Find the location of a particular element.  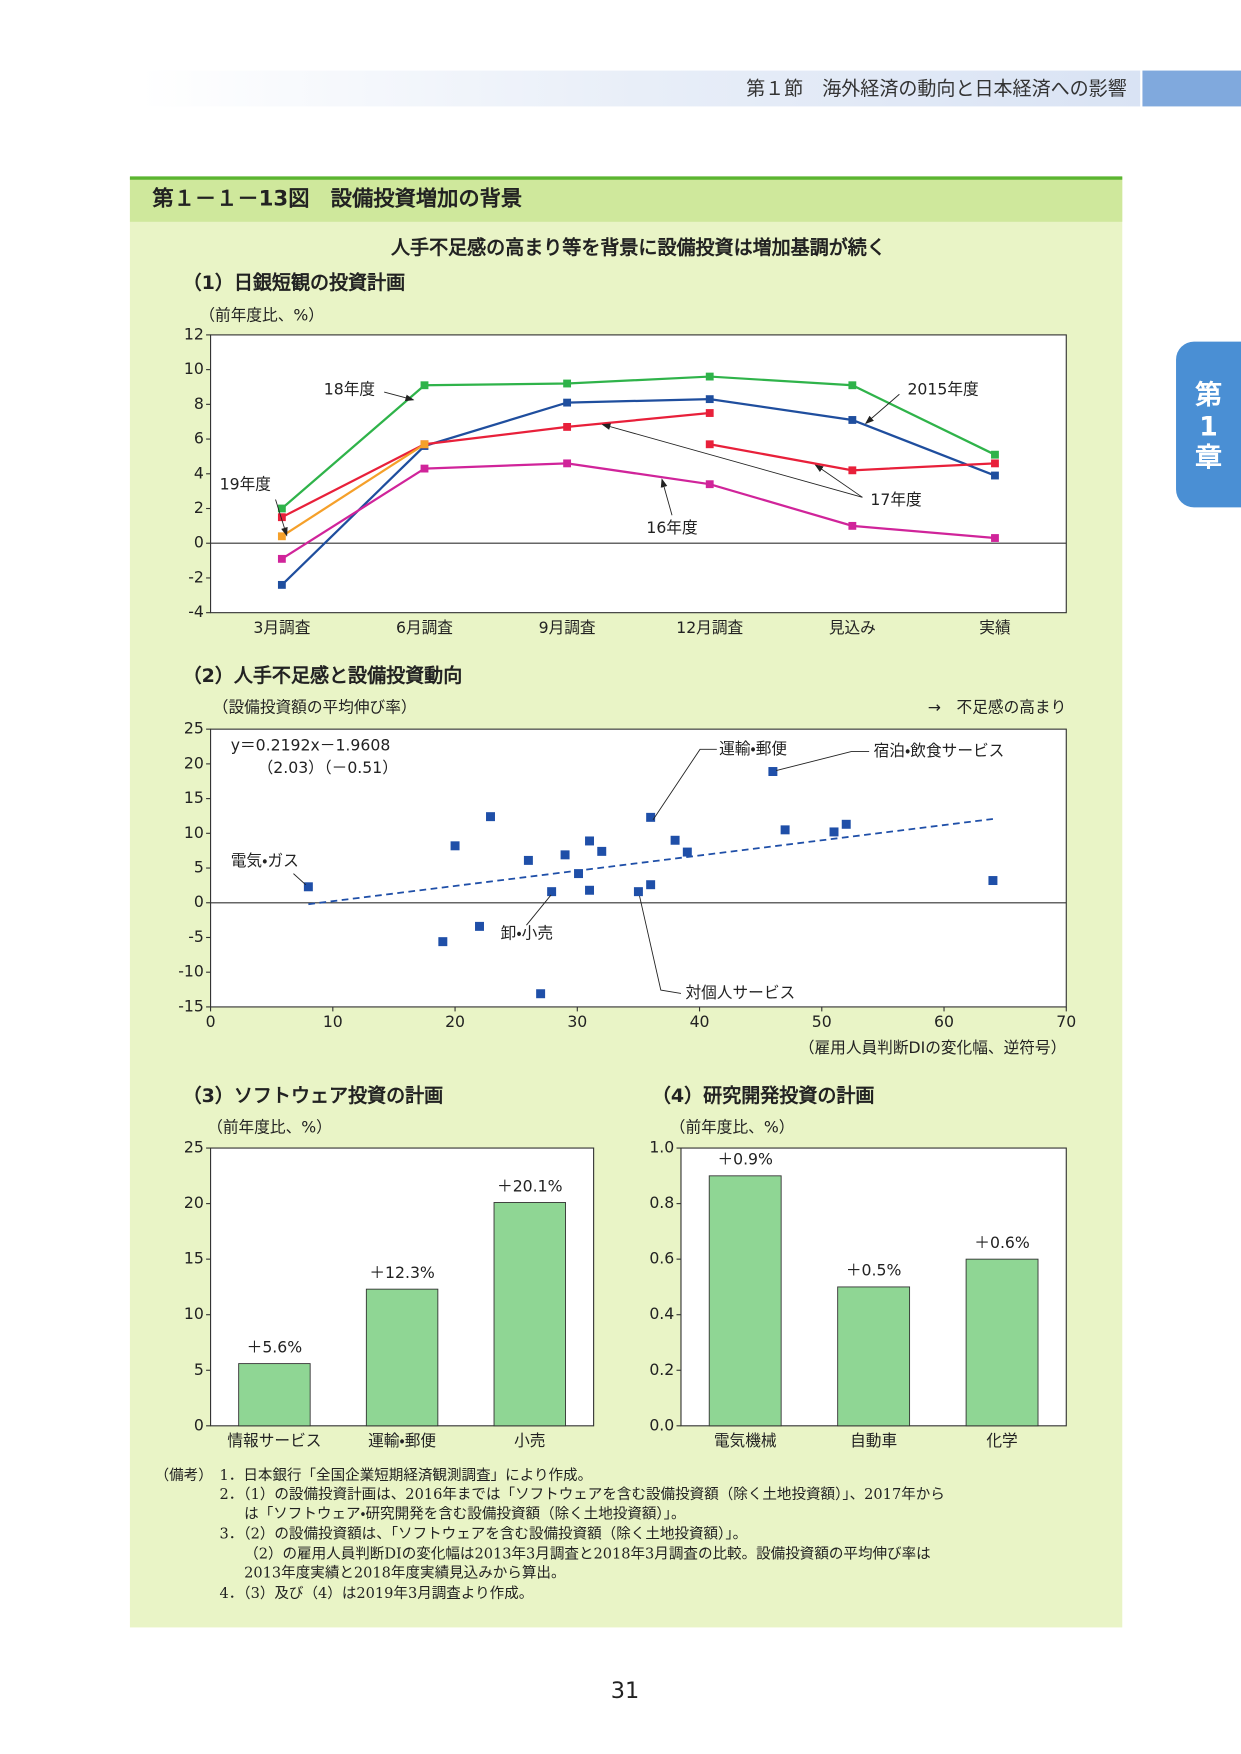

value-label: ＋0.5% is located at coordinates (874, 1270).